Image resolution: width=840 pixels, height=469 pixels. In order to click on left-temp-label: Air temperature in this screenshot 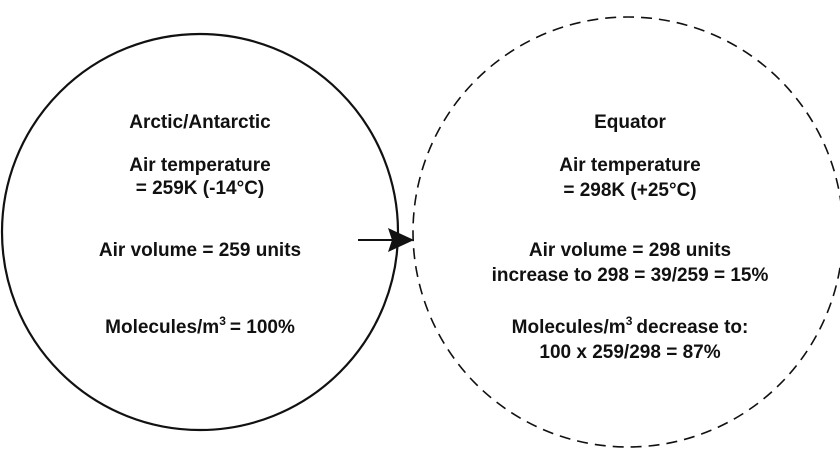, I will do `click(200, 165)`.